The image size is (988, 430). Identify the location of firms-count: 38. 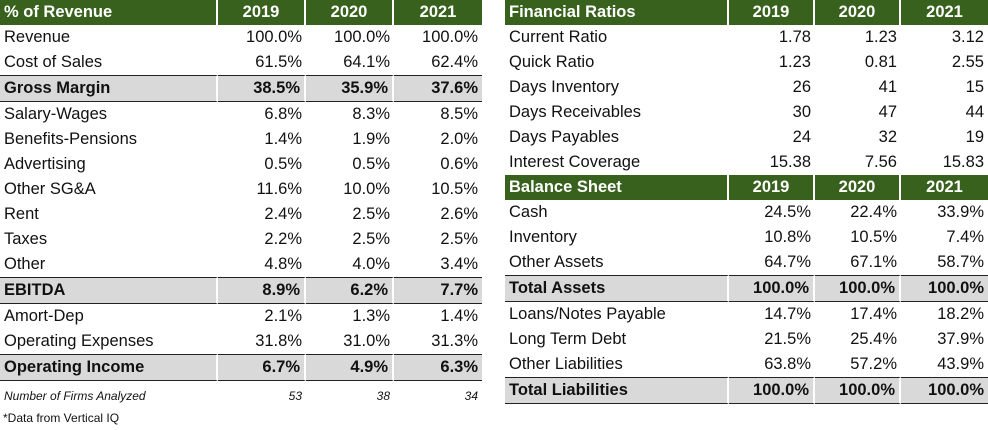
(383, 396).